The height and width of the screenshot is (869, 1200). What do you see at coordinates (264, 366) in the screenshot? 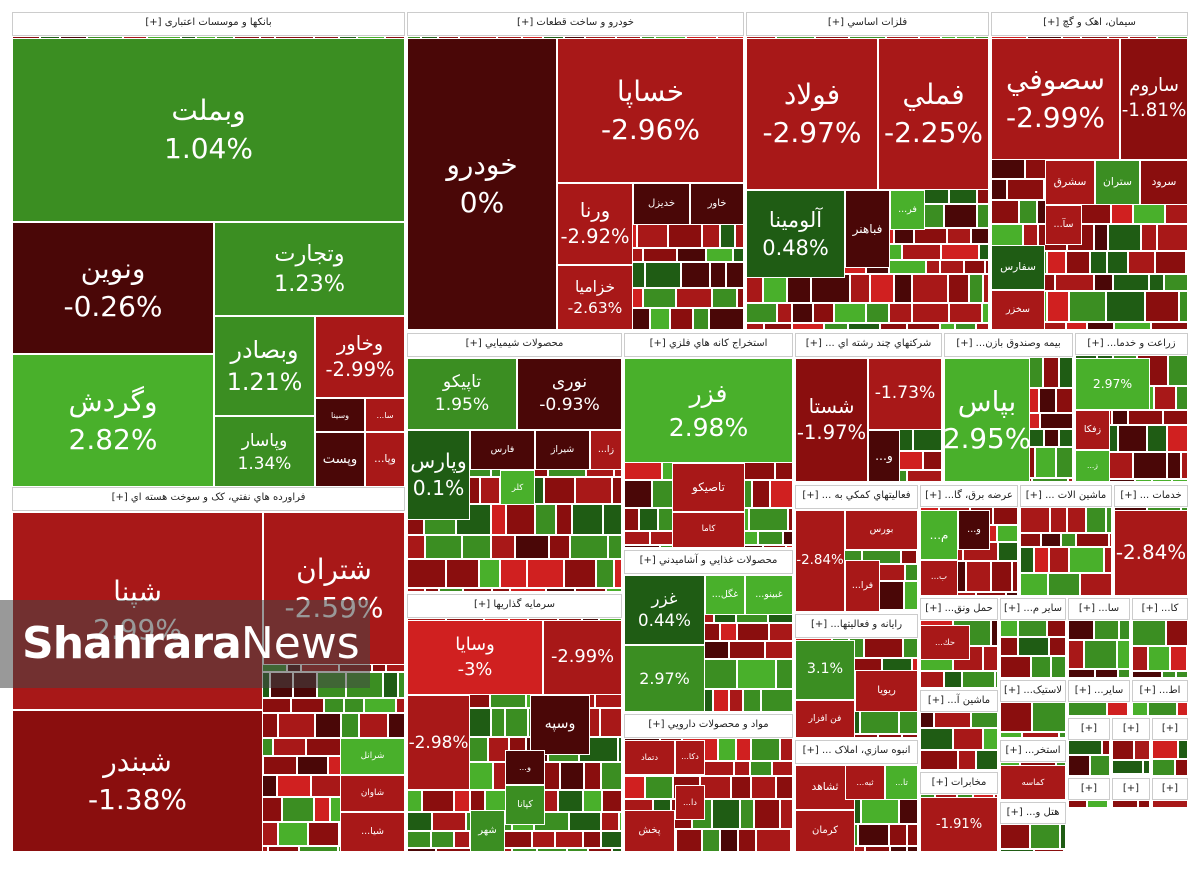
I see `stock-tile: وبصادر 1.21%` at bounding box center [264, 366].